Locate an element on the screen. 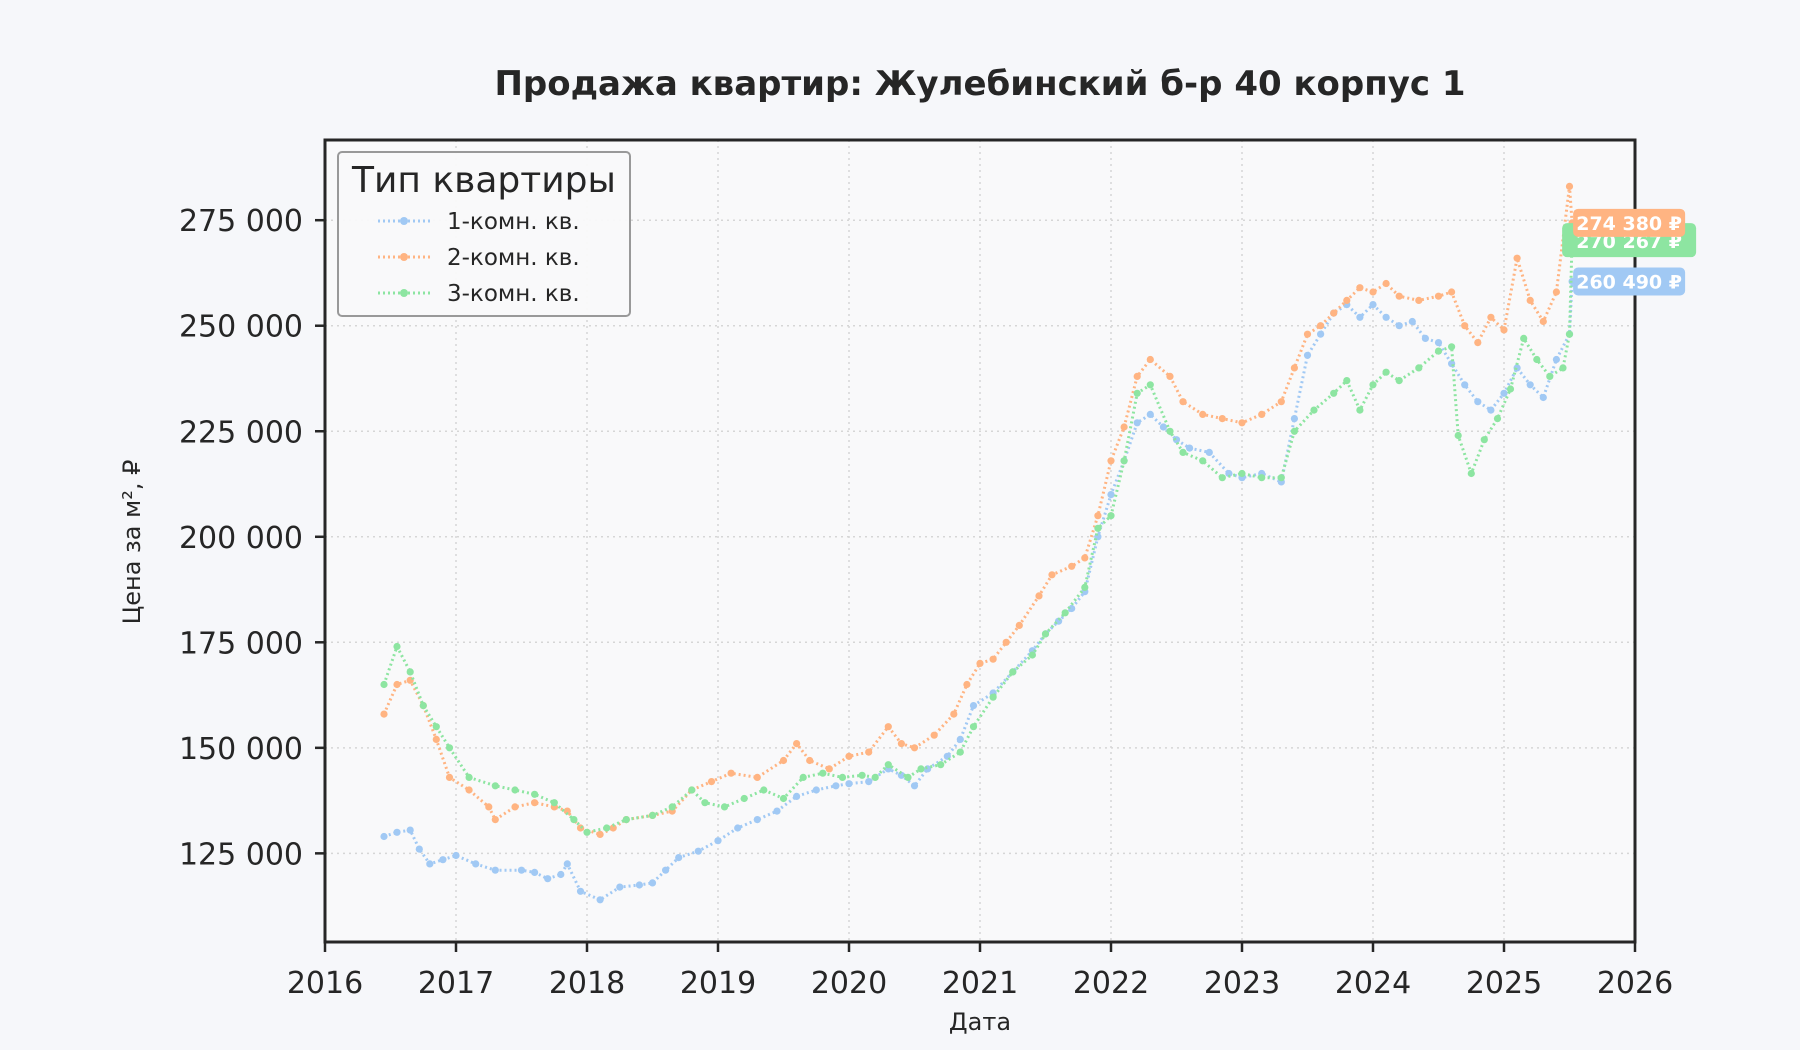  y-tick-label: 275 000 is located at coordinates (241, 221).